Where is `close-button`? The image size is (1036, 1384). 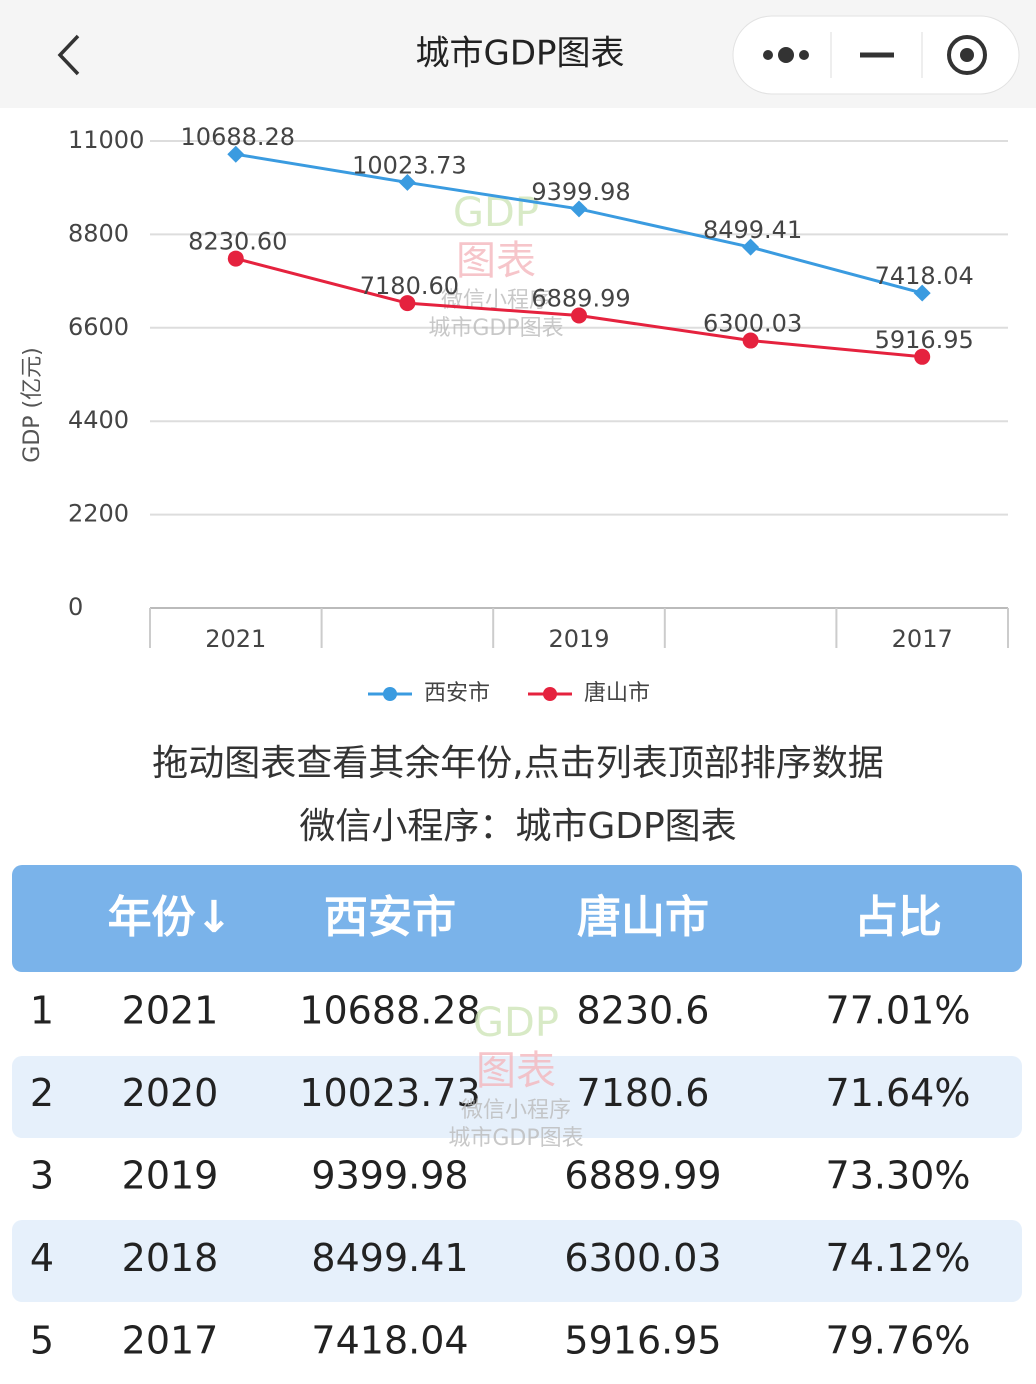 close-button is located at coordinates (967, 55).